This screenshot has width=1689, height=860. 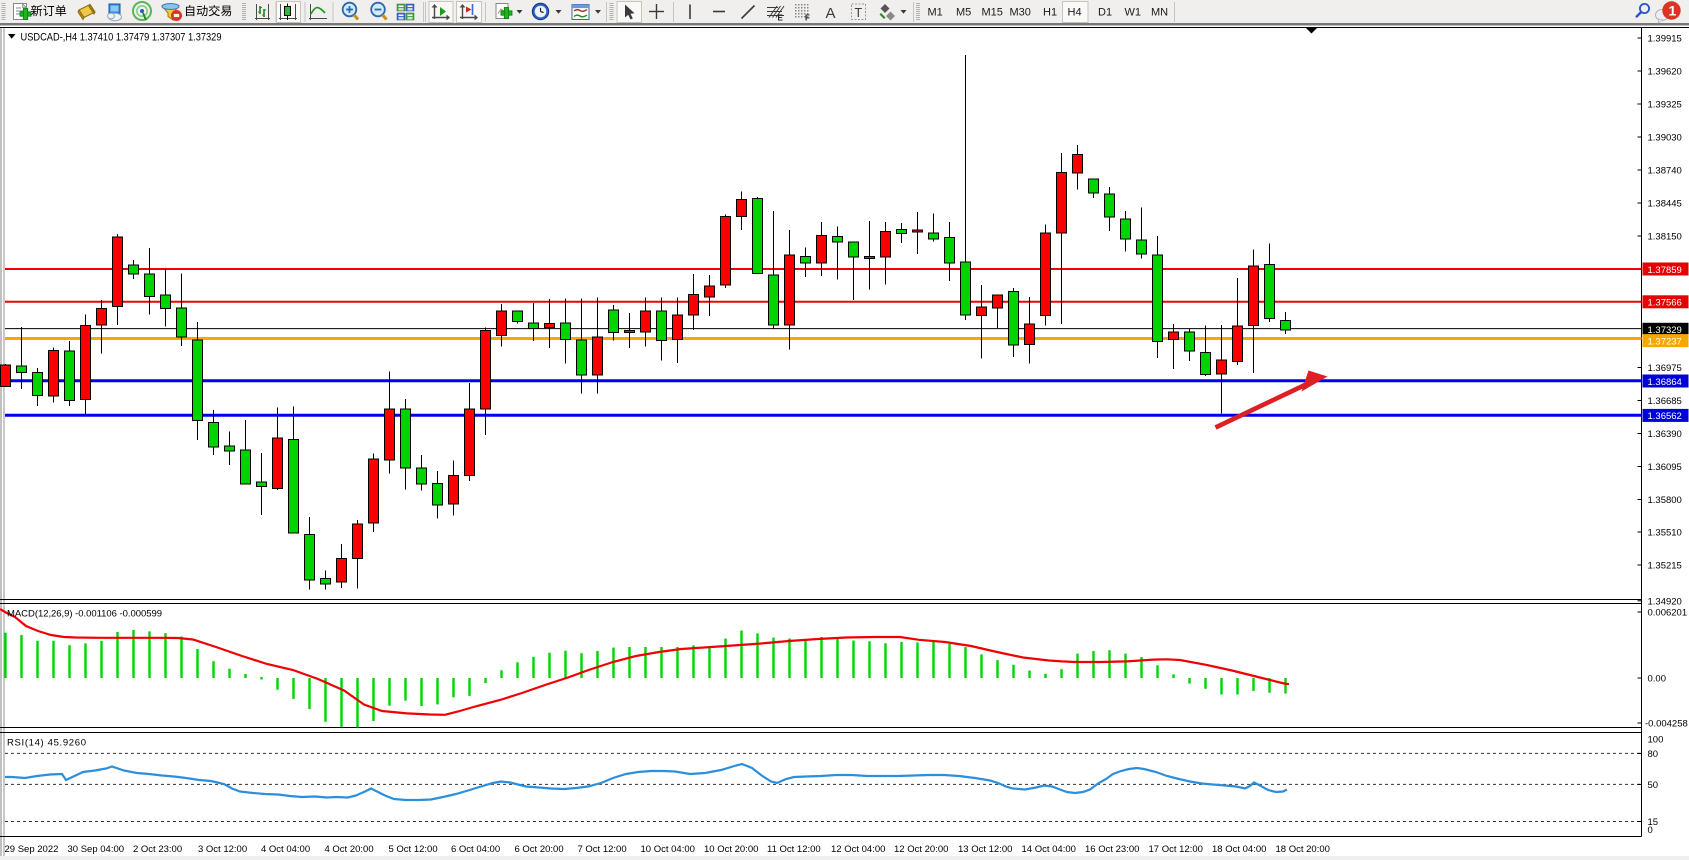 I want to click on svg-text: T, so click(x=859, y=13).